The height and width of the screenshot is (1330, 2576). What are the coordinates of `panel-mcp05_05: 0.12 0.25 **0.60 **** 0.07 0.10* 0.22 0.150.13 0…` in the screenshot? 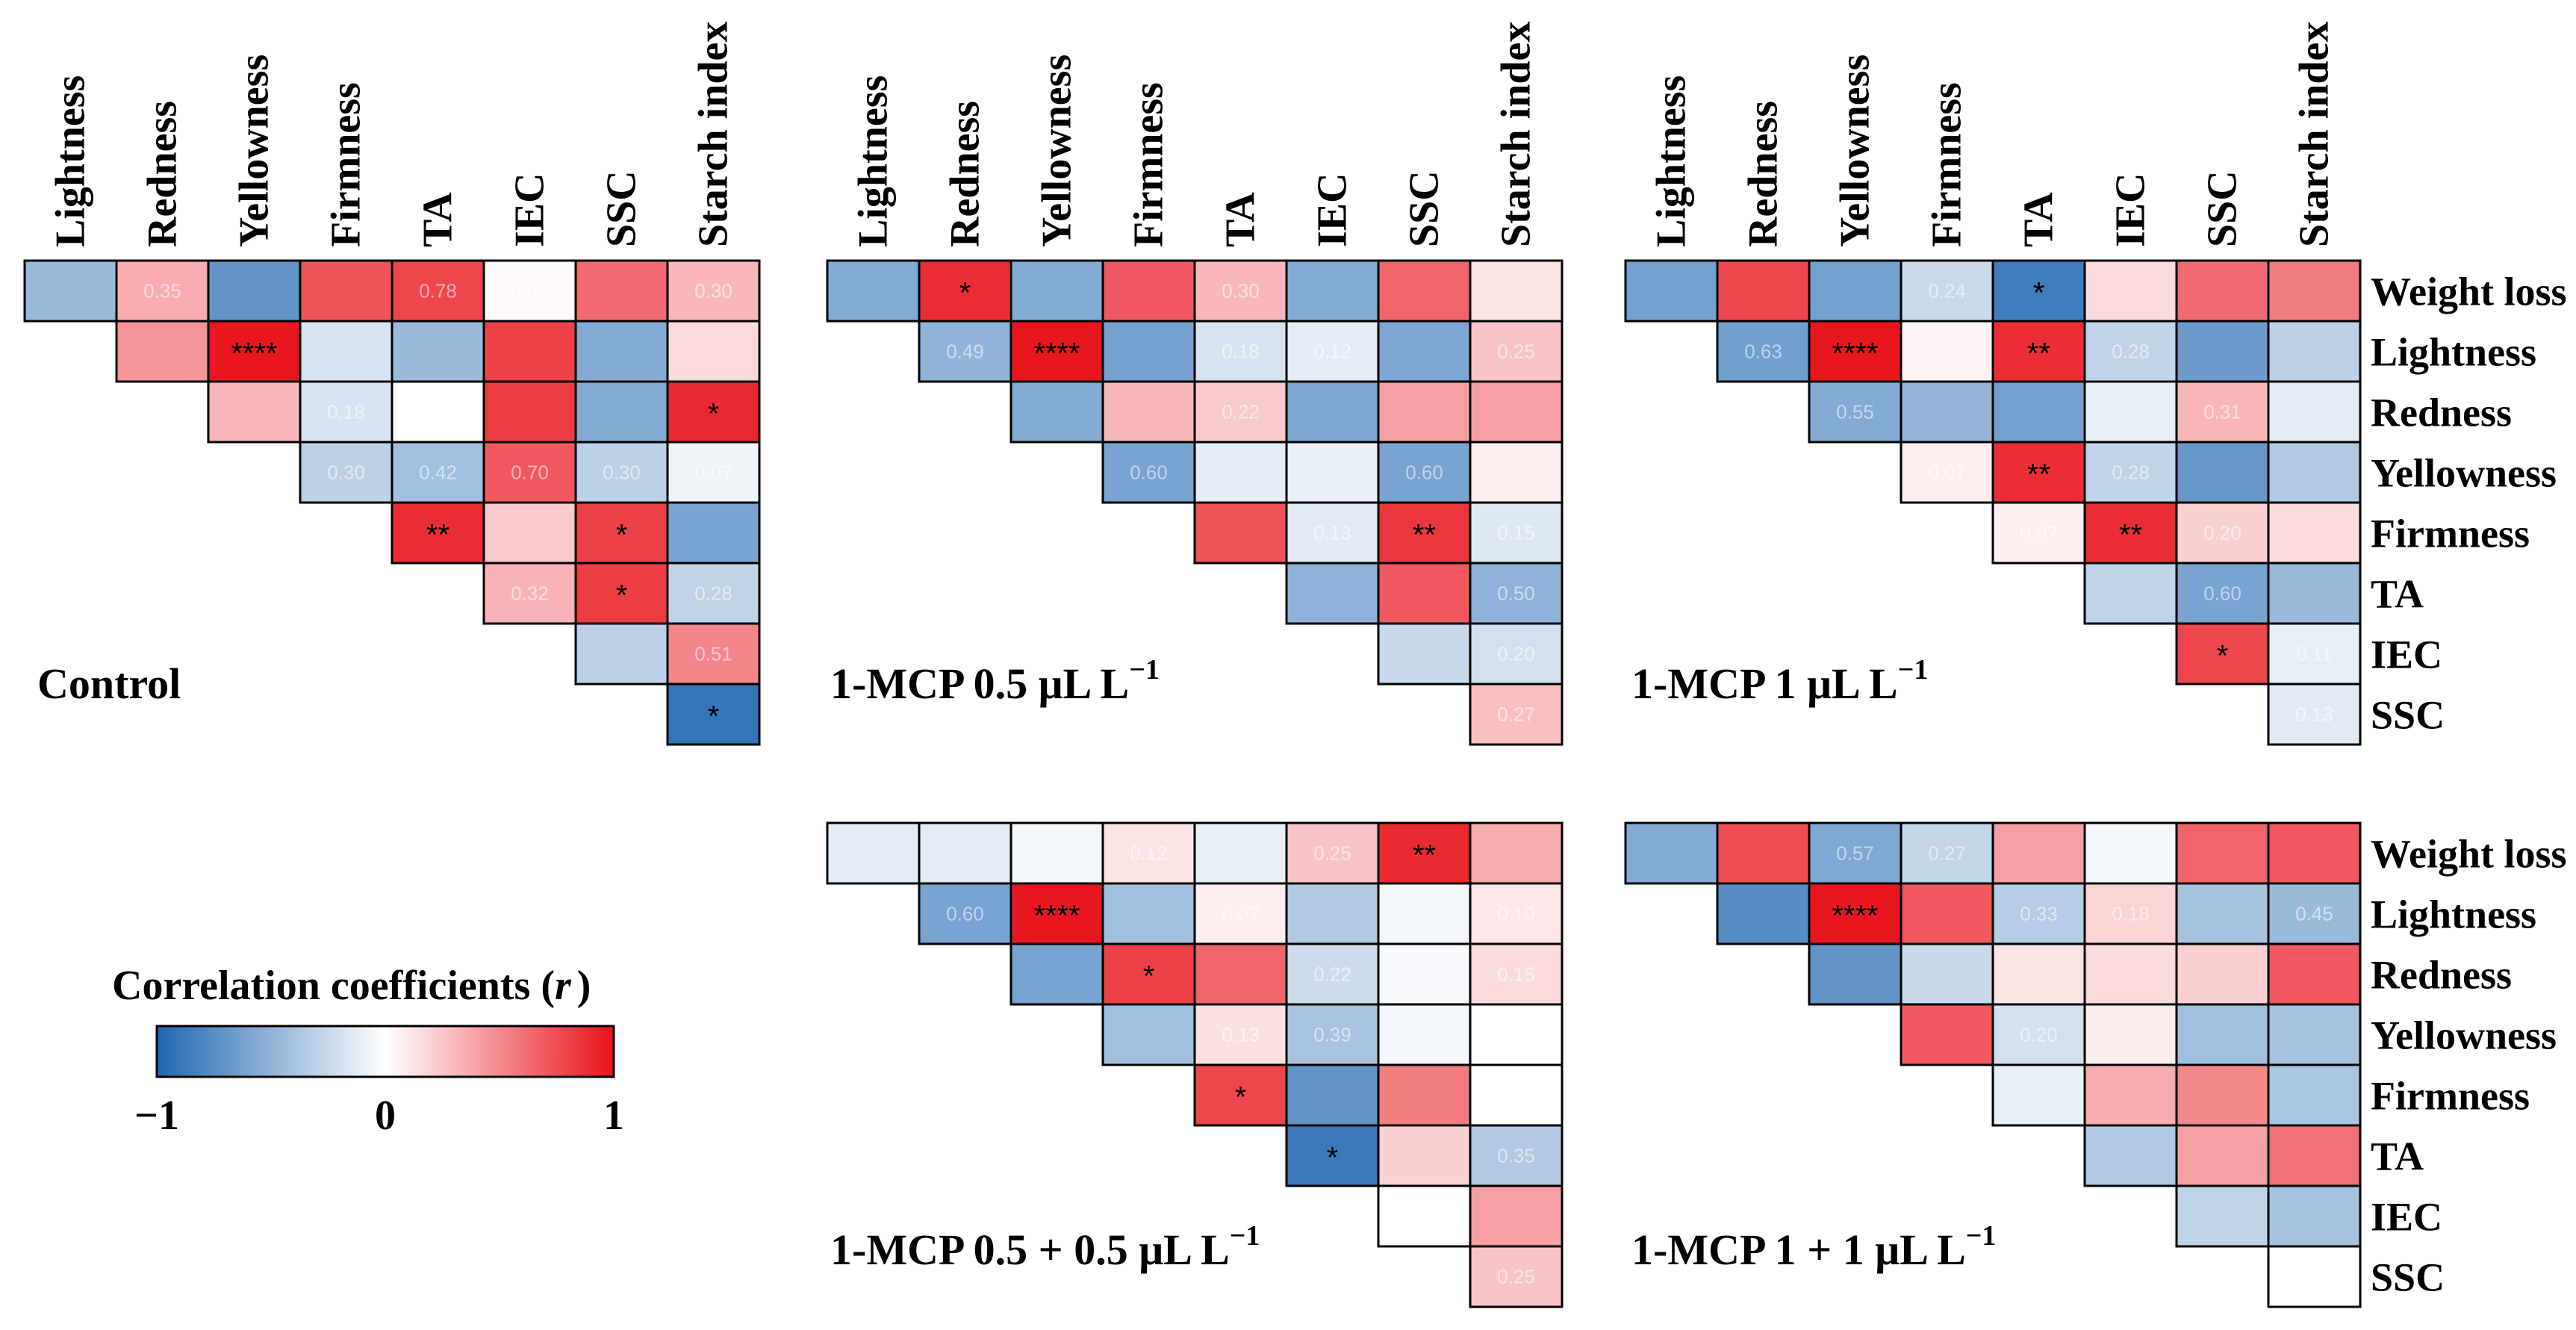 It's located at (1195, 1064).